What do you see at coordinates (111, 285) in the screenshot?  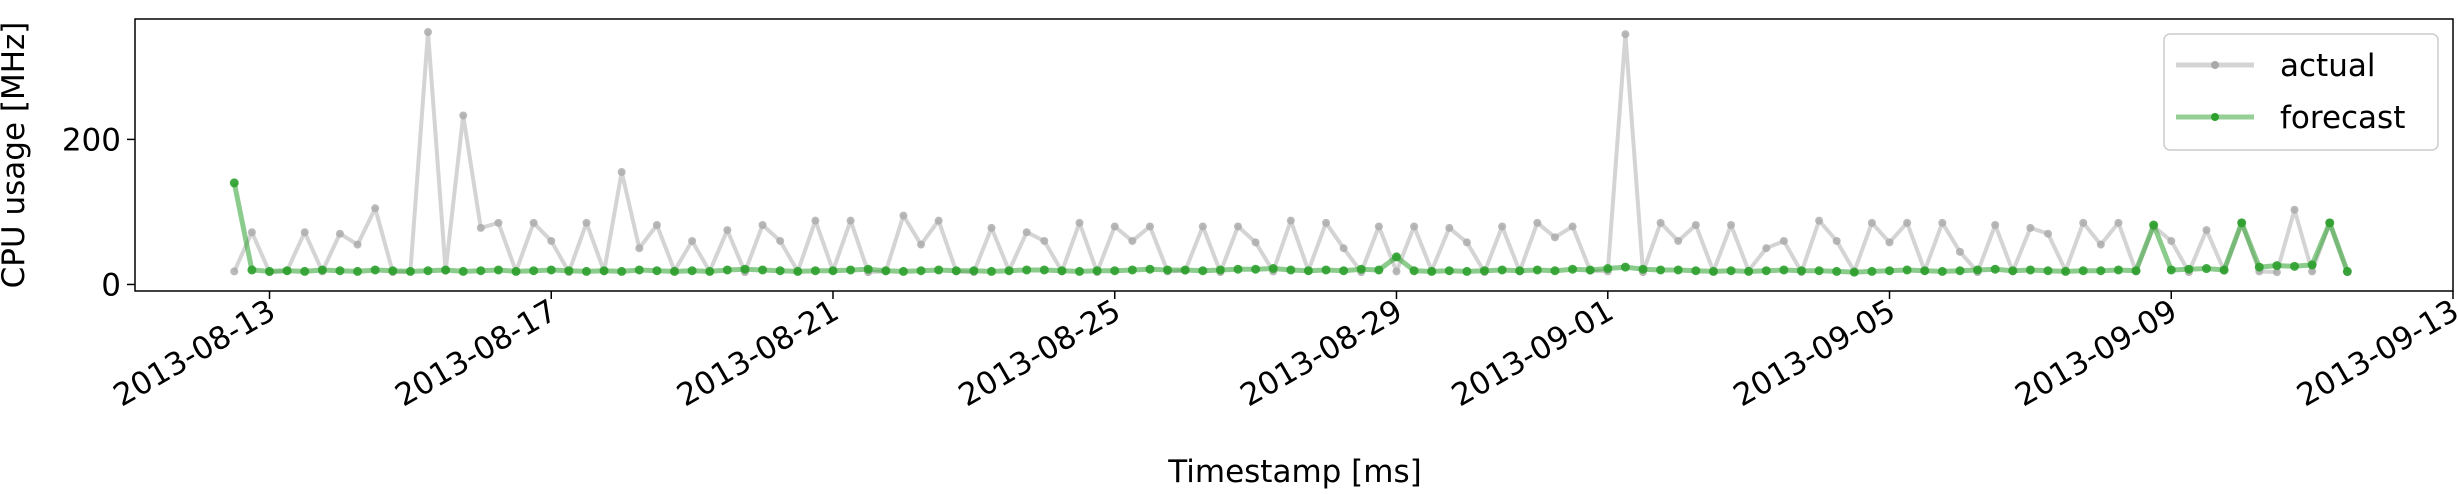 I see `y-tick-label: 0` at bounding box center [111, 285].